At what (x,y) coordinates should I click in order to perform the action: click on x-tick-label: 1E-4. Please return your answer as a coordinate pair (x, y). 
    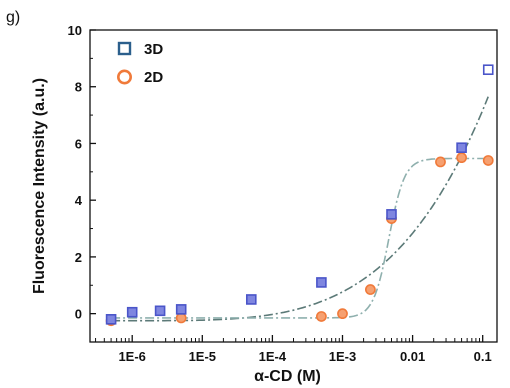
    Looking at the image, I should click on (273, 356).